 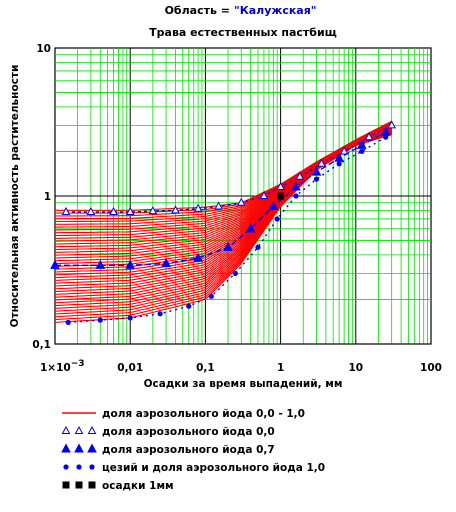 What do you see at coordinates (188, 432) in the screenshot?
I see `legend-label: доля аэрозольного йода 0,0` at bounding box center [188, 432].